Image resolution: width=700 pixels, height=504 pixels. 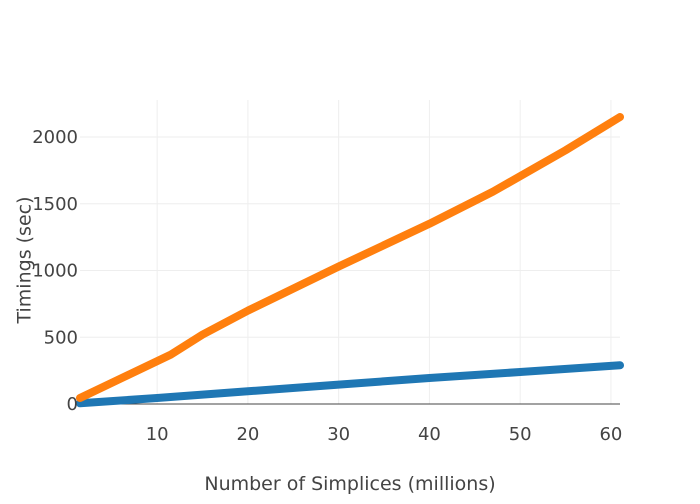 I want to click on y-tick-label: 1500, so click(x=55, y=204).